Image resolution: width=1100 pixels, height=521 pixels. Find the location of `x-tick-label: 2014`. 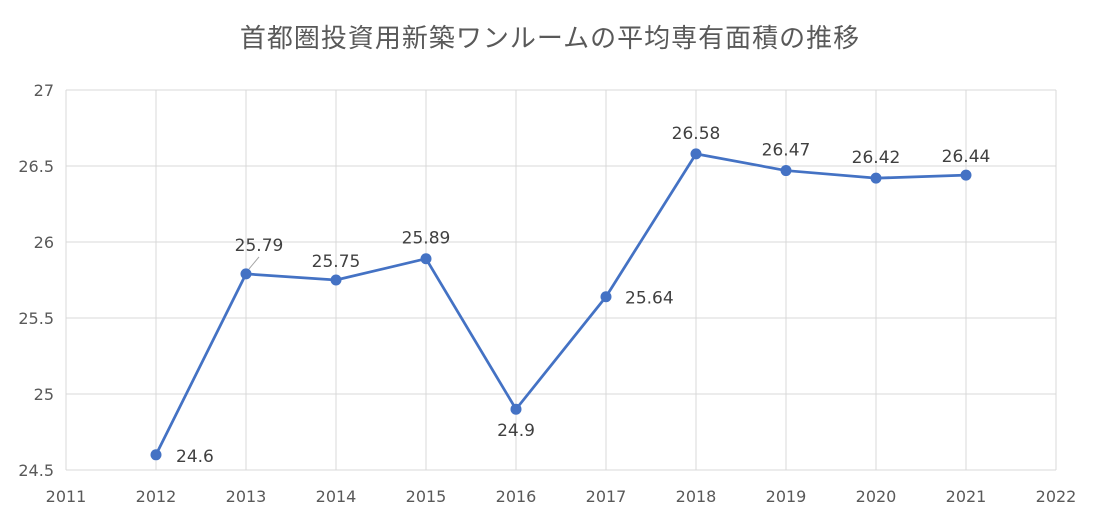

x-tick-label: 2014 is located at coordinates (336, 496).